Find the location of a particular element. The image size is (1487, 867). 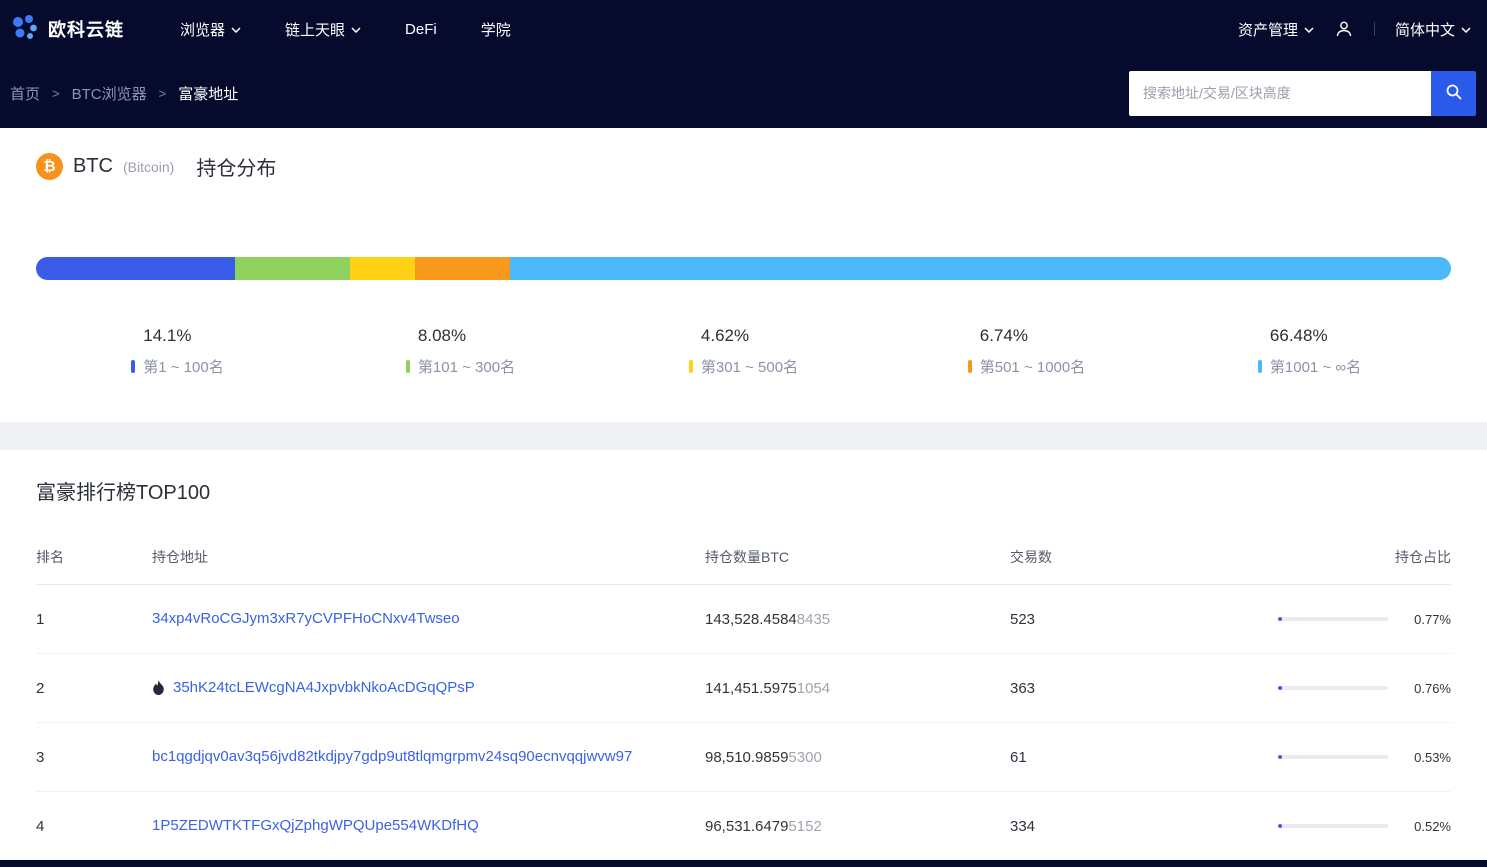

tx-count-cell: 523 is located at coordinates (1023, 619).